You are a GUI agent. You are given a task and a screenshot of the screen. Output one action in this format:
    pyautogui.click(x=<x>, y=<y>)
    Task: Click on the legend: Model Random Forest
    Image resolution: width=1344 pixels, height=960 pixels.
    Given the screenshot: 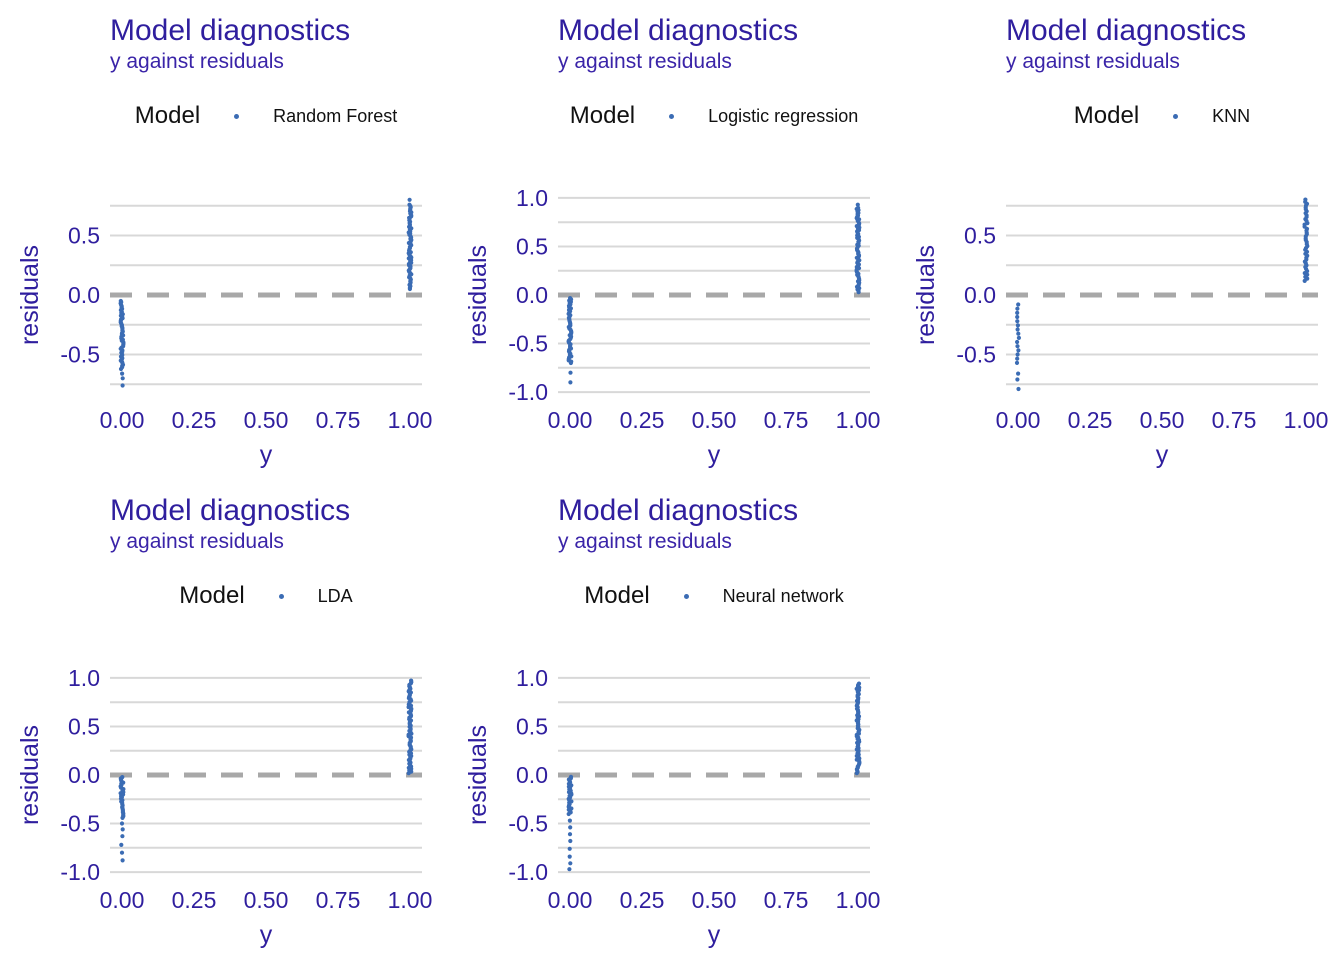 What is the action you would take?
    pyautogui.click(x=266, y=116)
    